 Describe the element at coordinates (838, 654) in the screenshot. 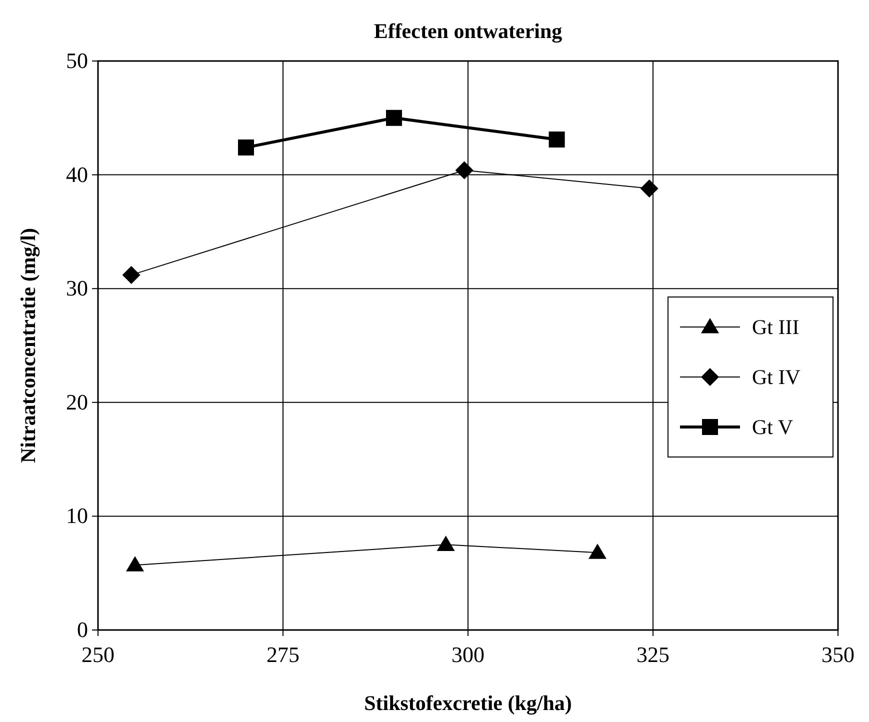

I see `x-tick-label: 350` at that location.